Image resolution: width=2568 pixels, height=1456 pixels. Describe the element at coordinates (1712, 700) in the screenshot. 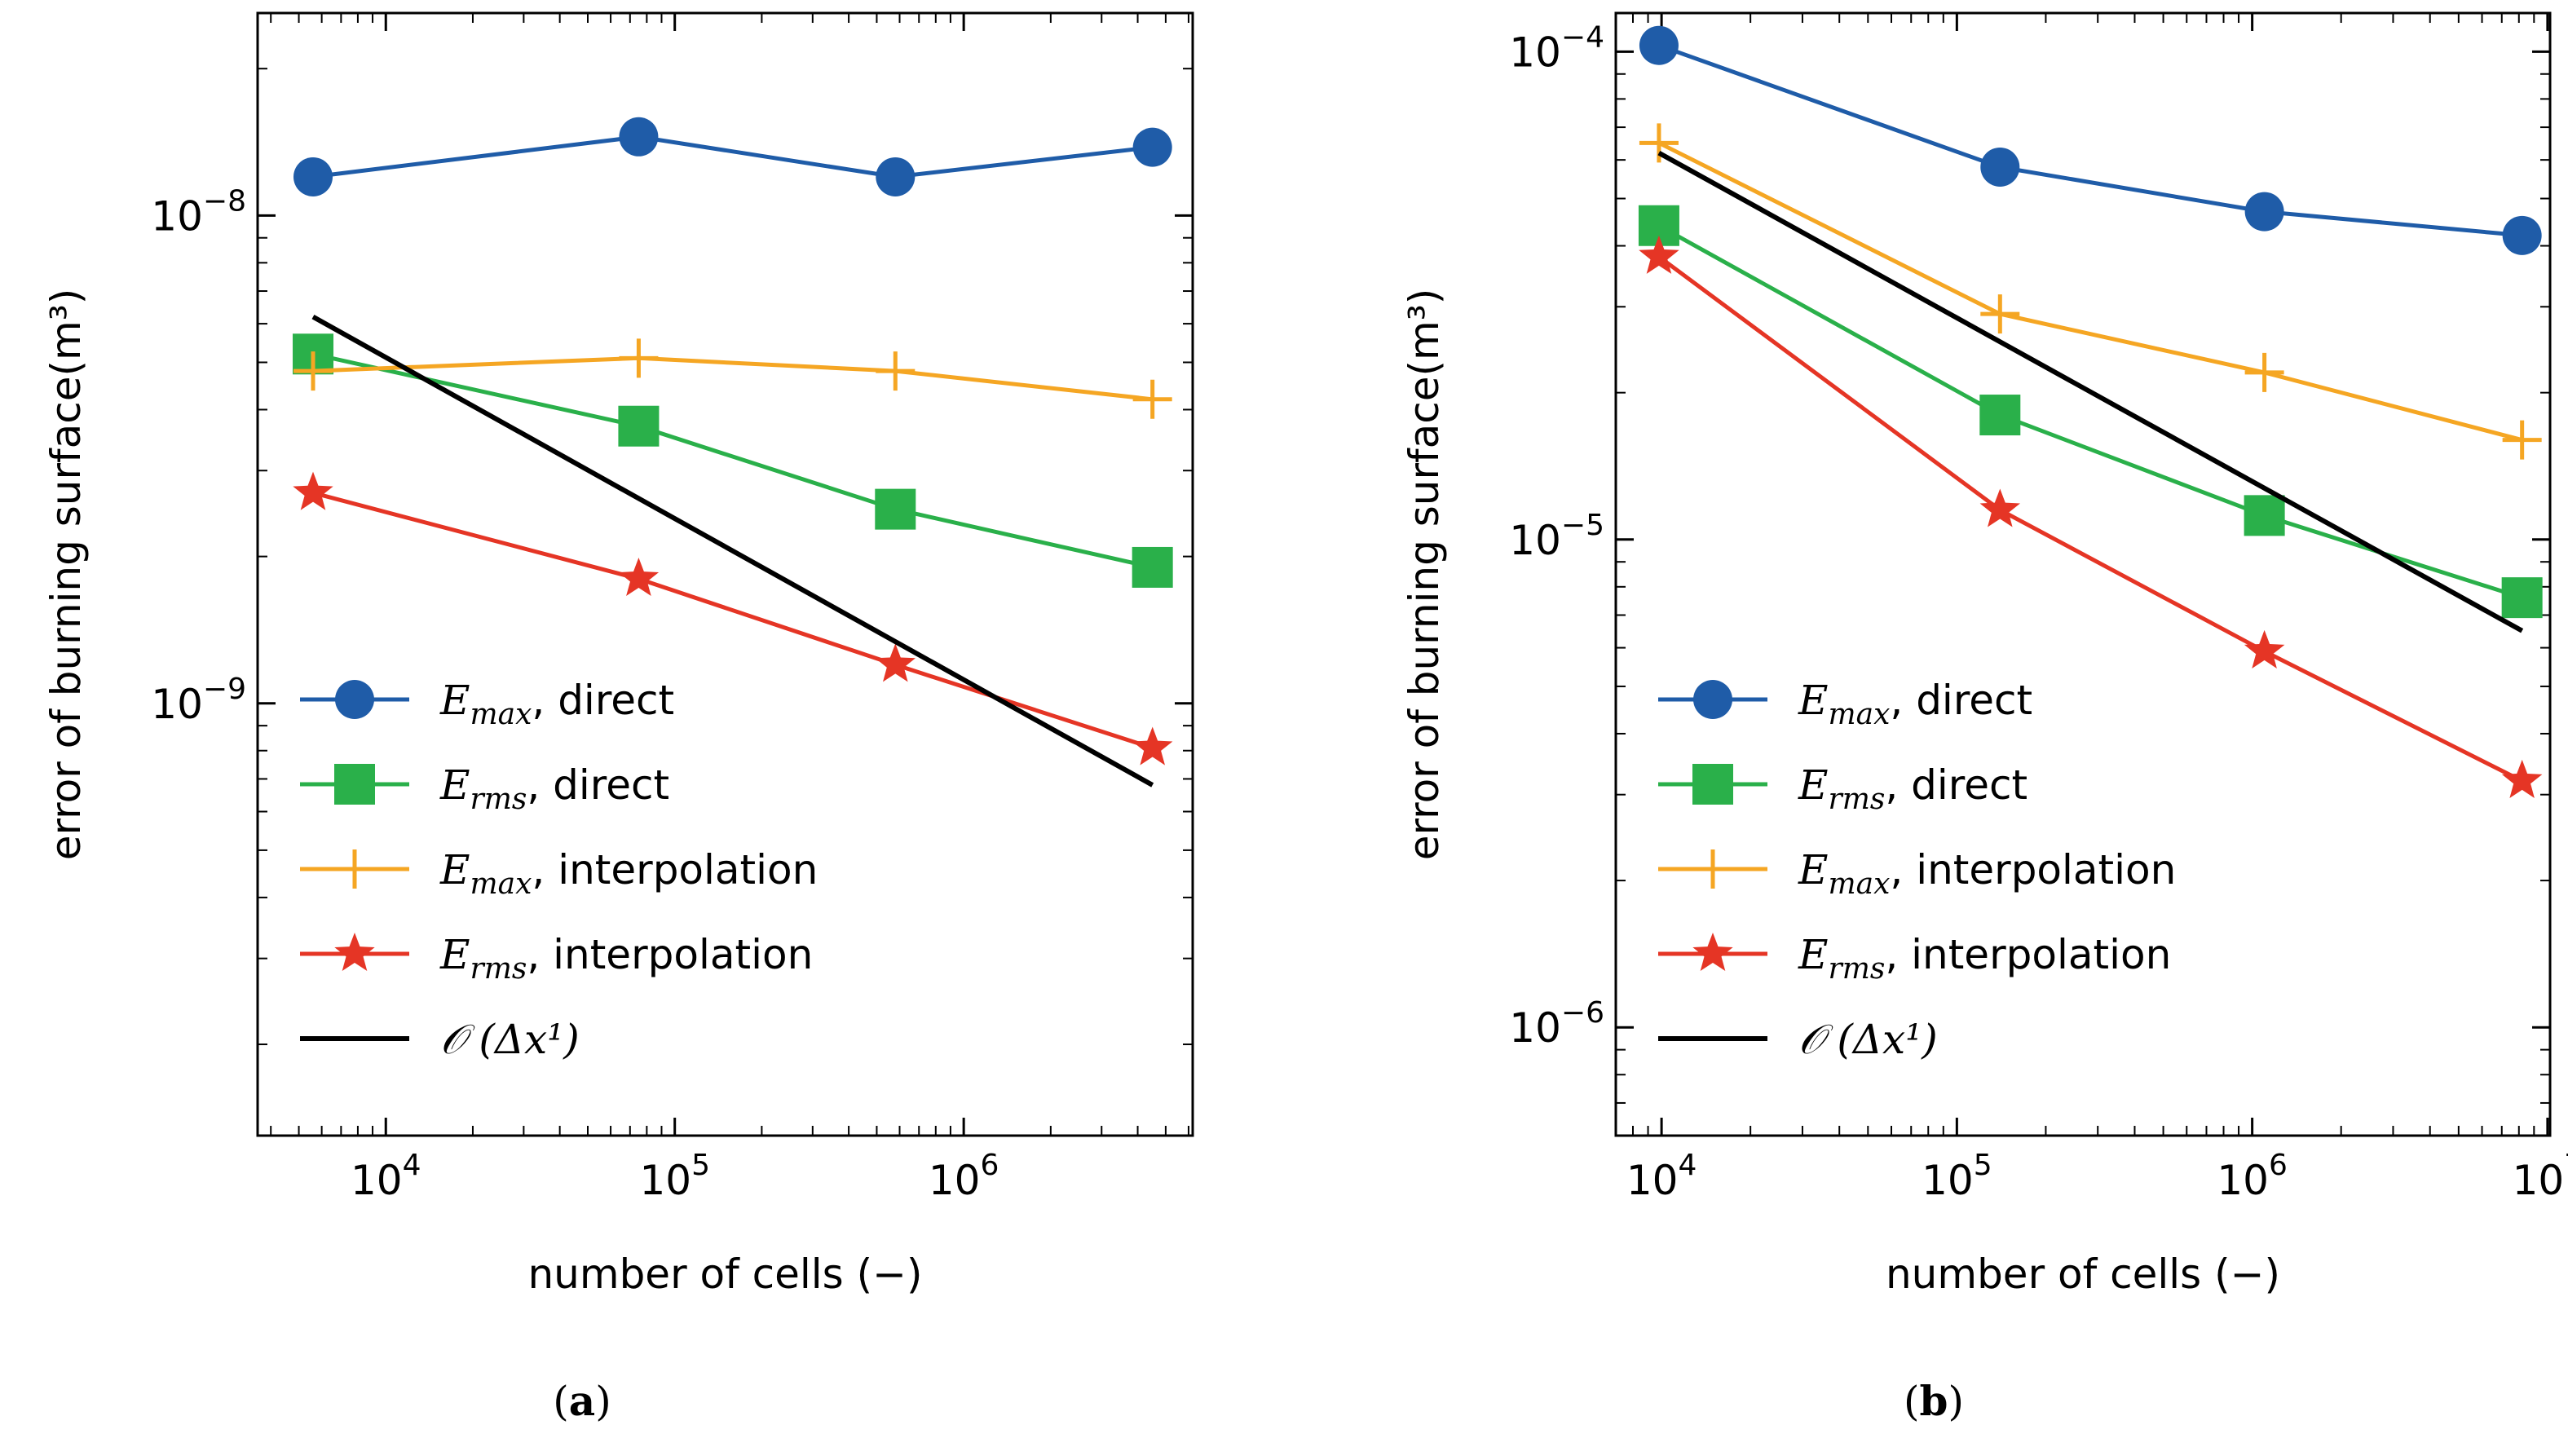

I see `panel-b-series-0-point-legend` at that location.